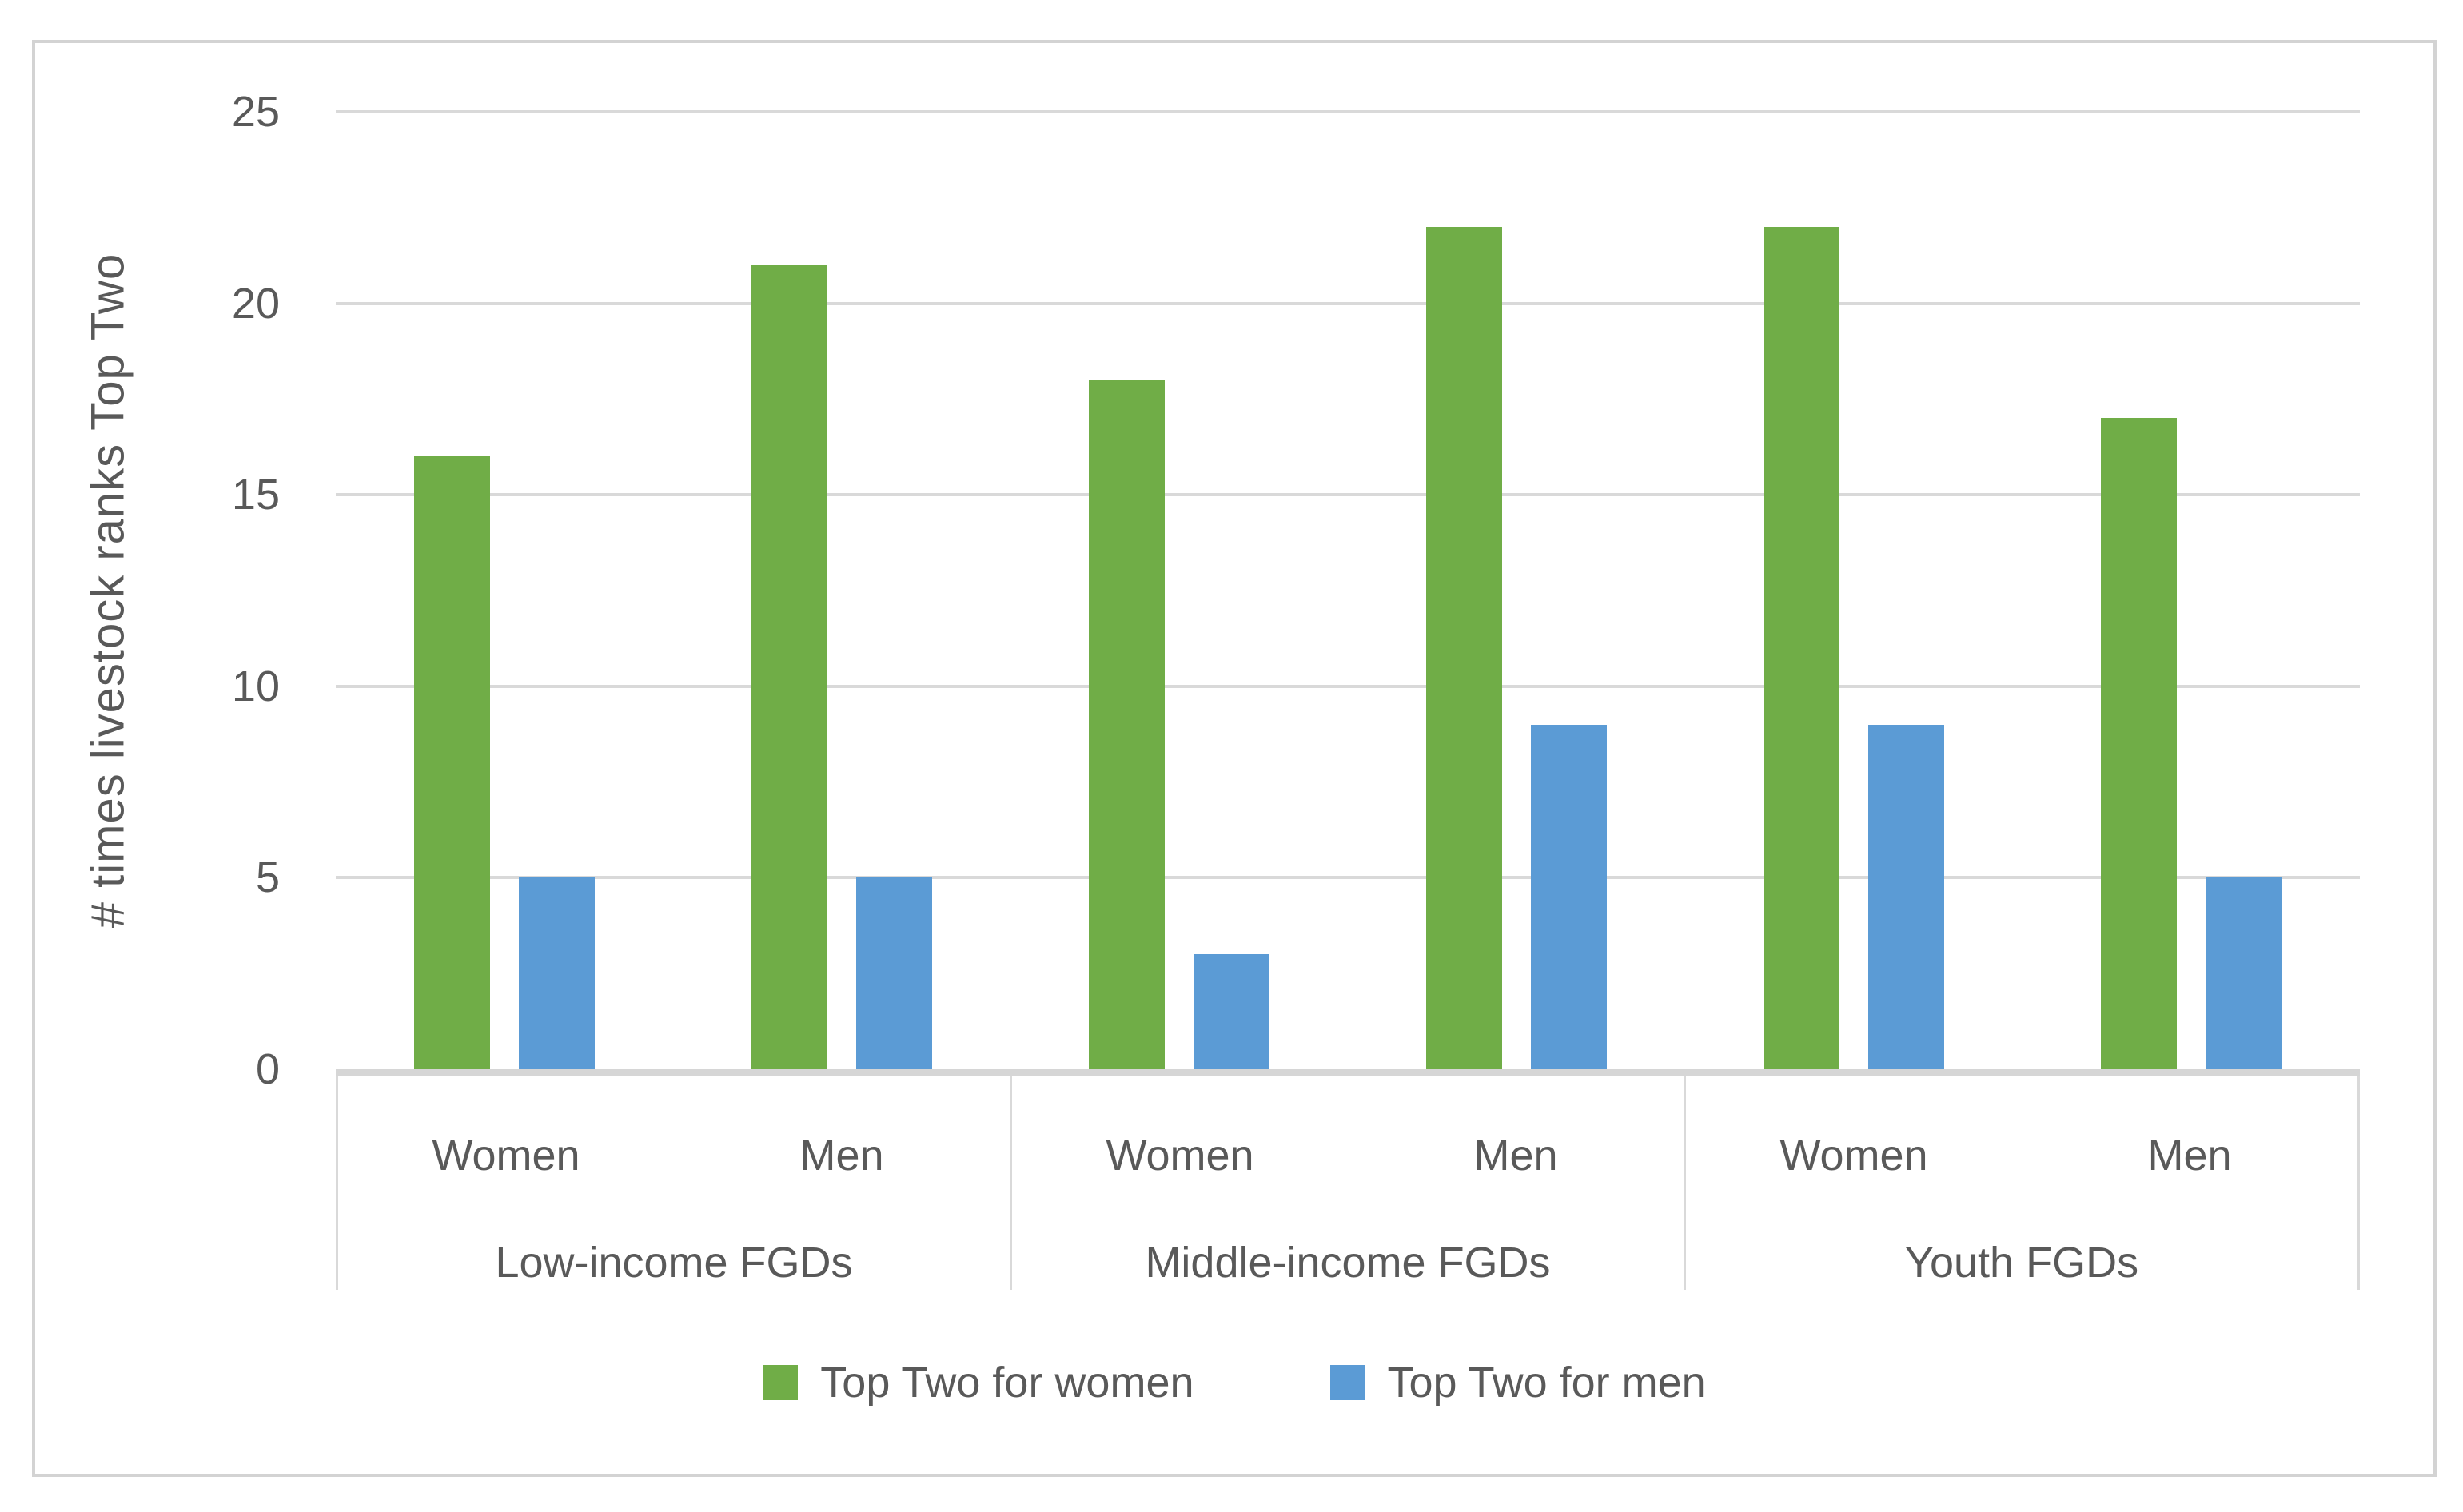 The height and width of the screenshot is (1512, 2463). Describe the element at coordinates (1007, 1383) in the screenshot. I see `legend-label: Top Two for women` at that location.